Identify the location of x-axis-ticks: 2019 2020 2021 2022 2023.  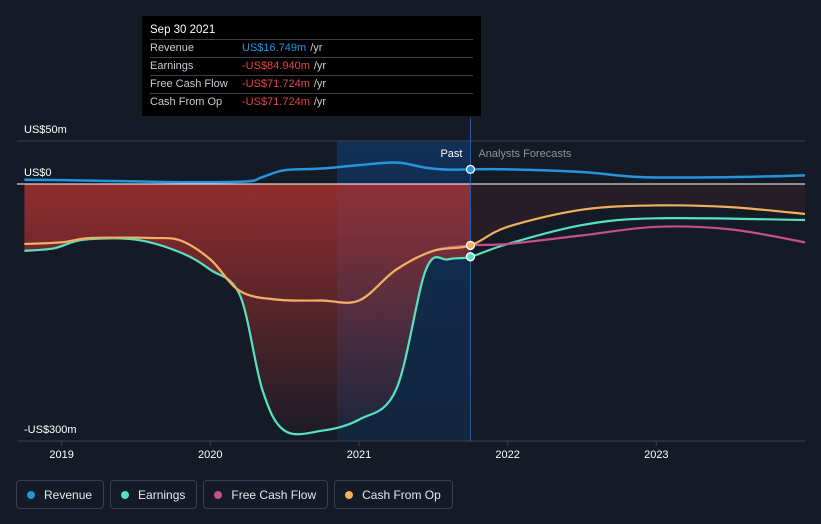
(359, 451).